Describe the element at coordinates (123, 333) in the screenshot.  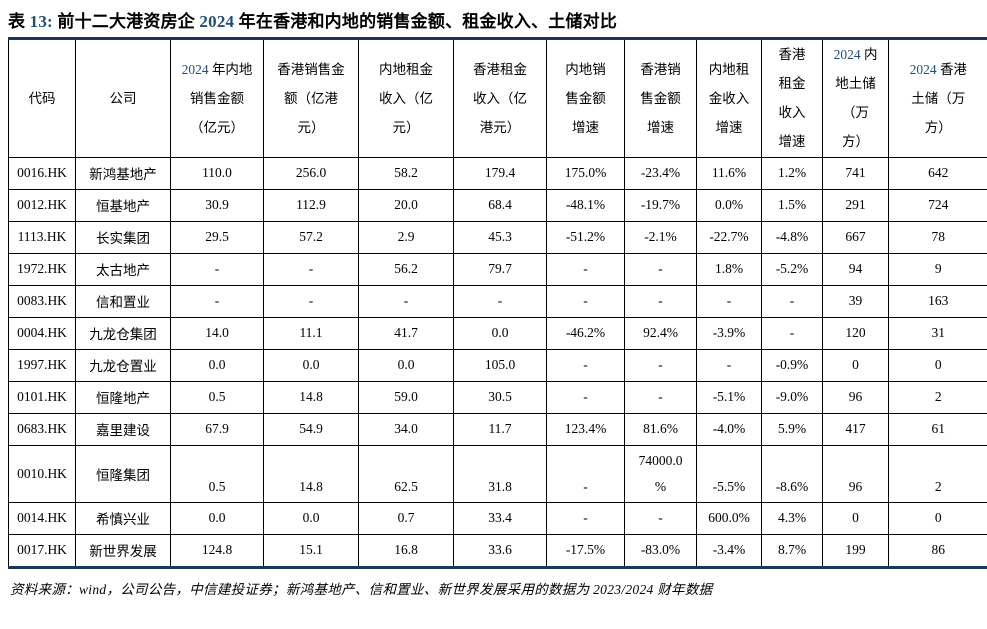
I see `company-cell: 九龙仓集团` at that location.